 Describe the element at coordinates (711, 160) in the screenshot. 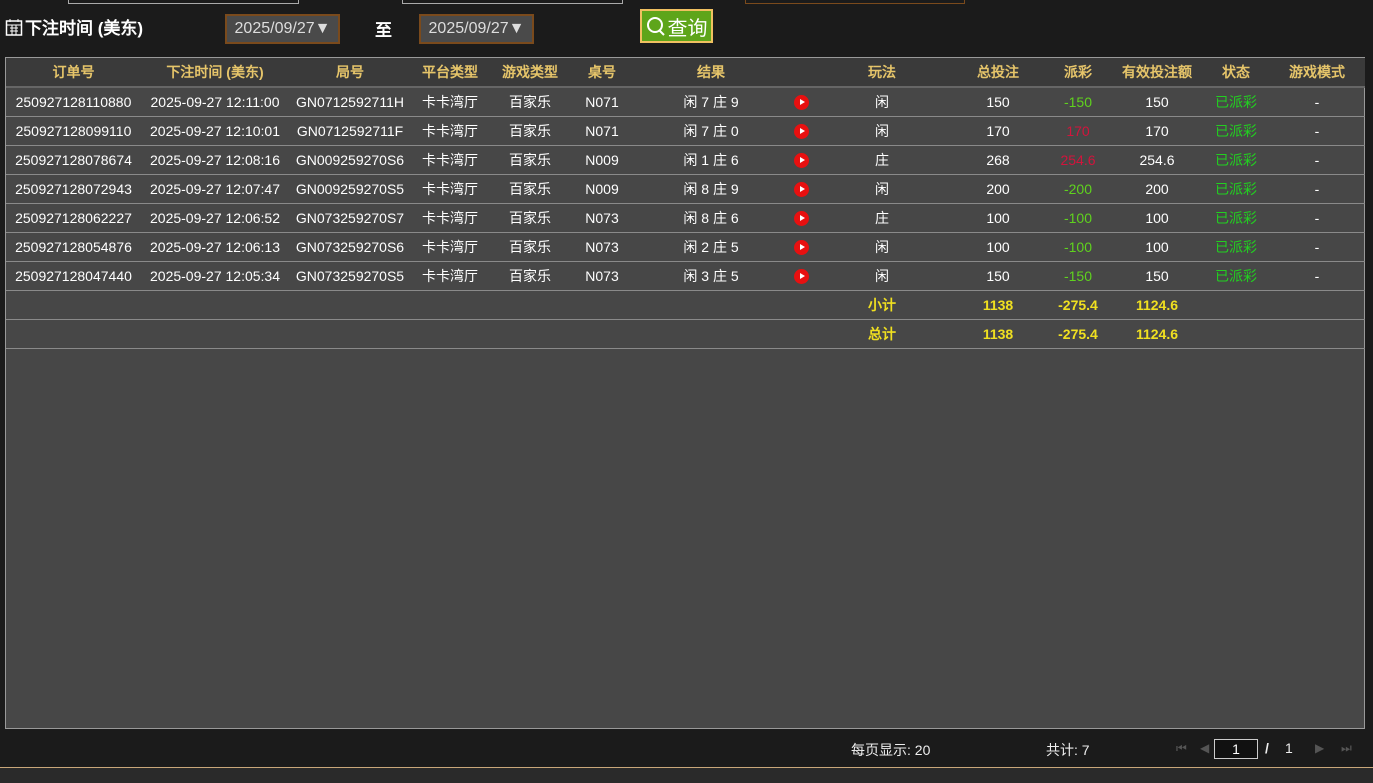

I see `table-cell: 闲 1 庄 6` at that location.